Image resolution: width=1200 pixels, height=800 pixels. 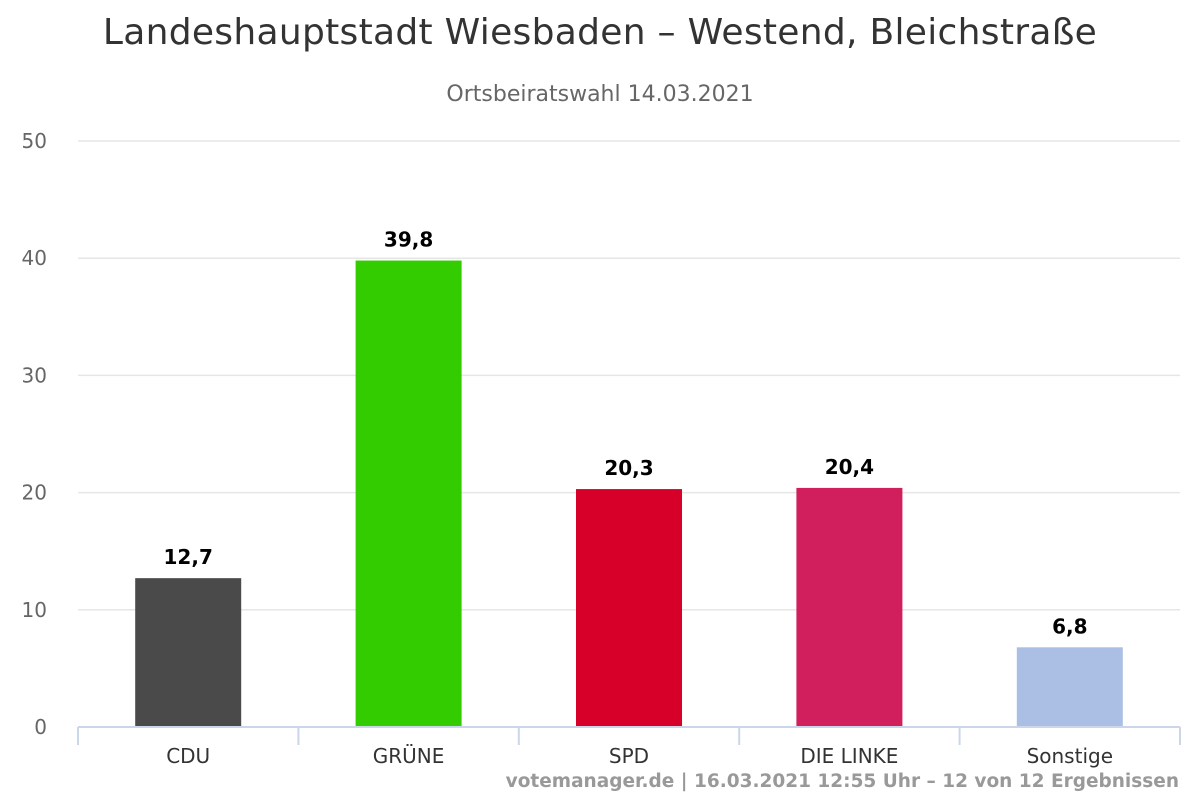 What do you see at coordinates (188, 652) in the screenshot?
I see `bar-cdu` at bounding box center [188, 652].